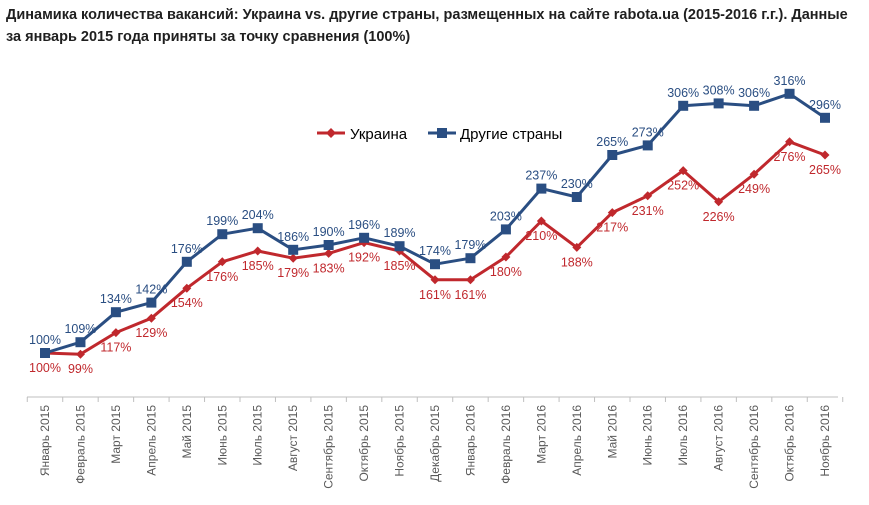 This screenshot has height=505, width=869. I want to click on data-label-ukraine: 117%, so click(115, 348).